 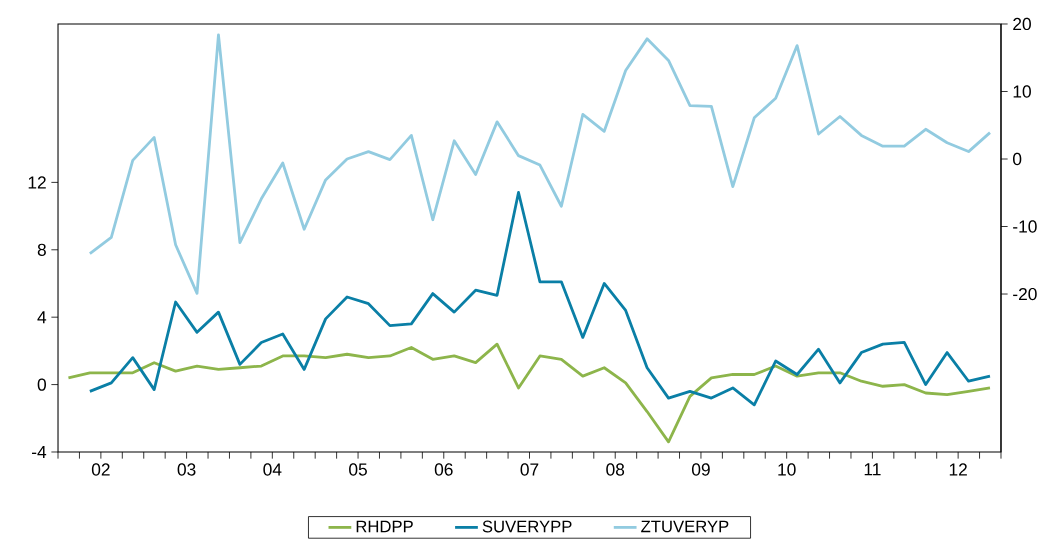 I want to click on y-tick-label: 8, so click(x=41, y=249).